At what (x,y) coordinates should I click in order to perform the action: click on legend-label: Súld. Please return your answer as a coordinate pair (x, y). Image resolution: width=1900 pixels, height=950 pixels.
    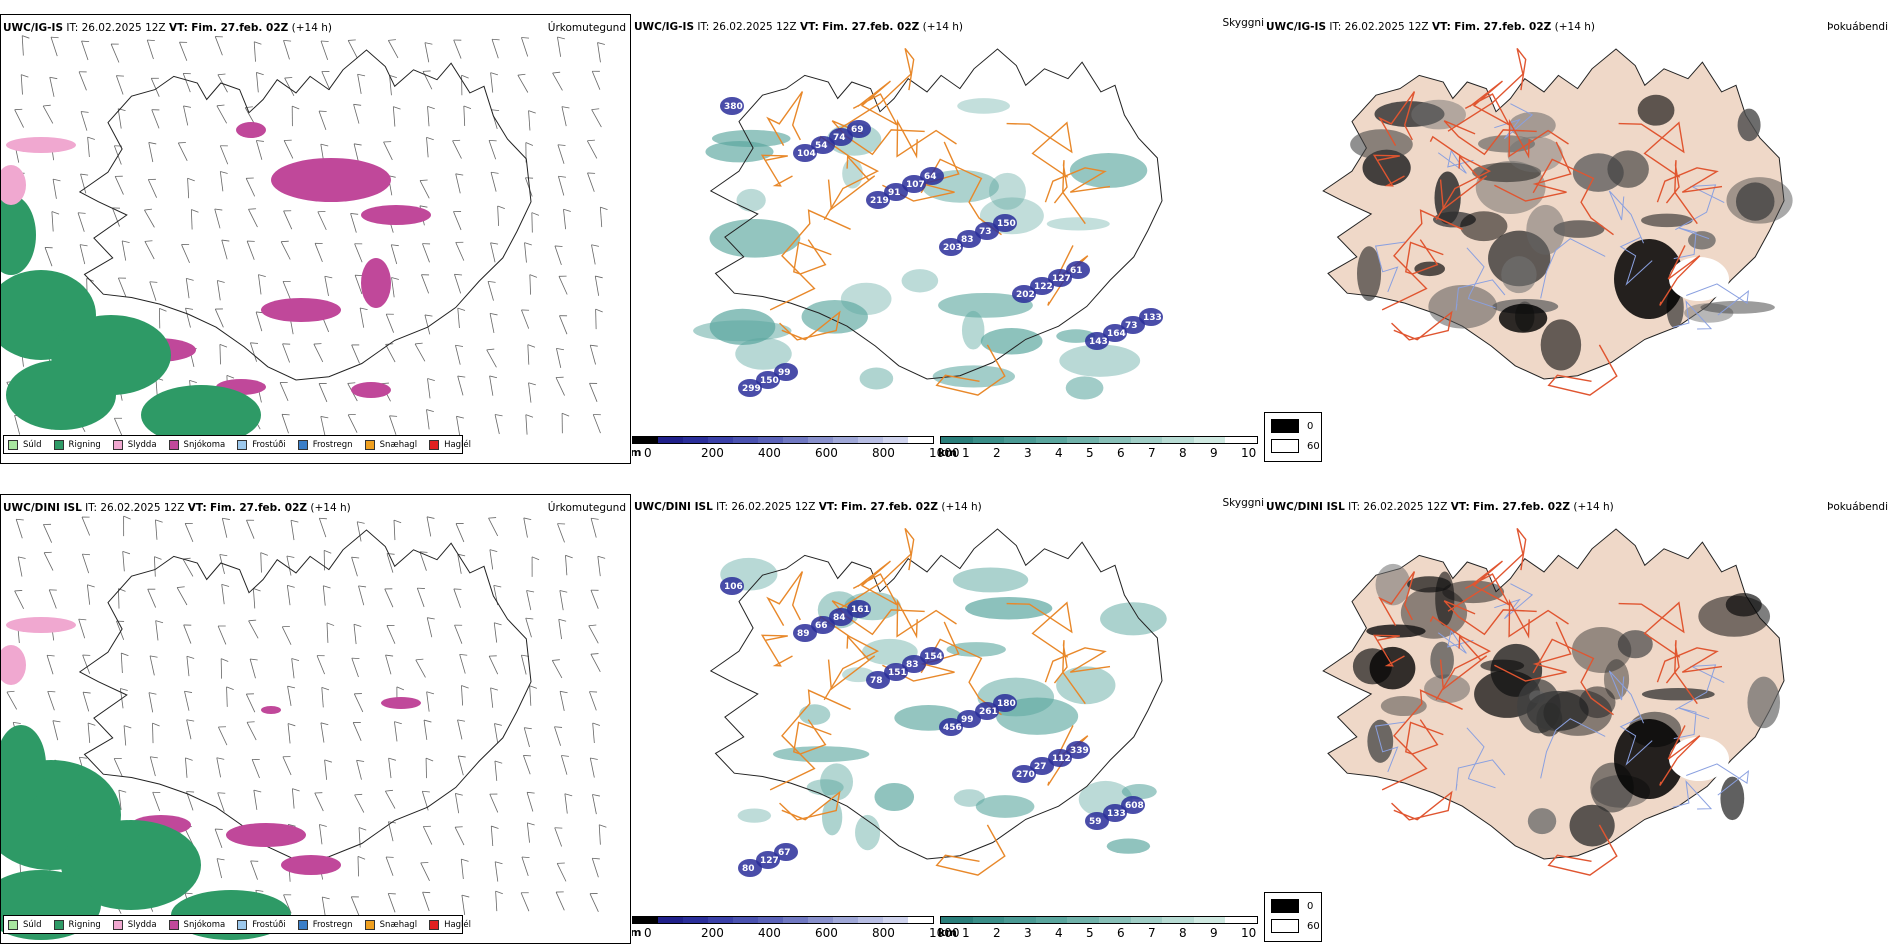
    Looking at the image, I should click on (32, 444).